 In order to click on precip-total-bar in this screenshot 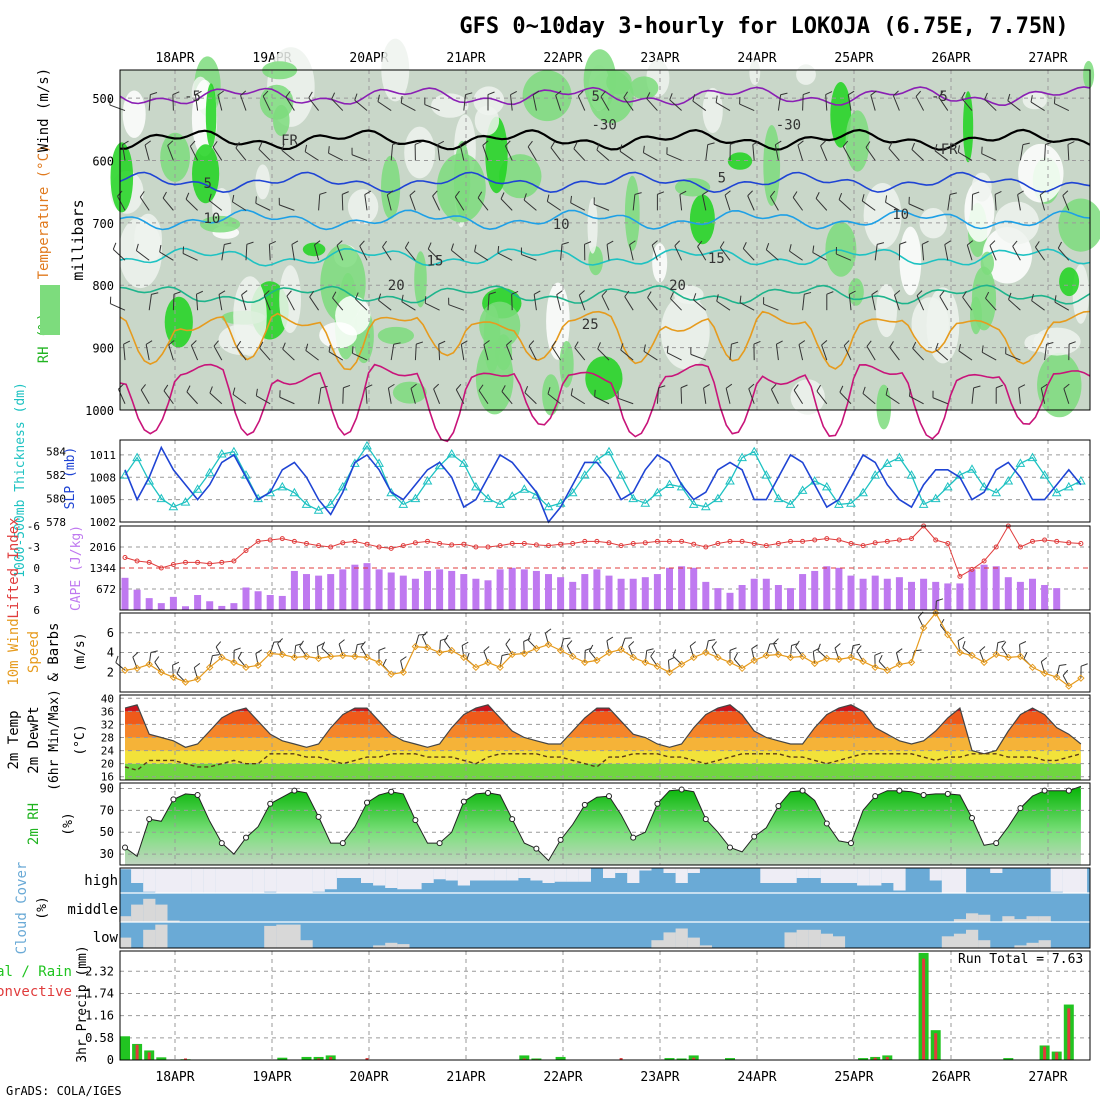, I will do `click(125, 1048)`.